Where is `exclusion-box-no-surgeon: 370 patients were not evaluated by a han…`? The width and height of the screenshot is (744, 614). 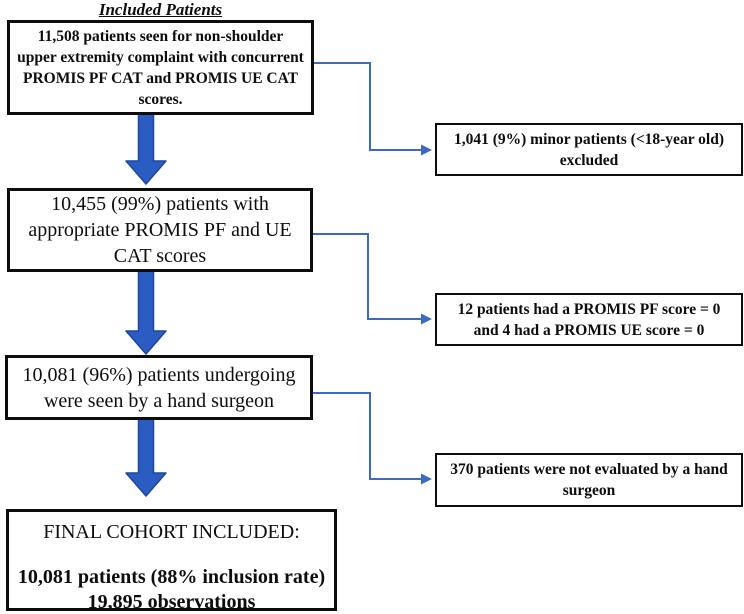
exclusion-box-no-surgeon: 370 patients were not evaluated by a han… is located at coordinates (589, 480).